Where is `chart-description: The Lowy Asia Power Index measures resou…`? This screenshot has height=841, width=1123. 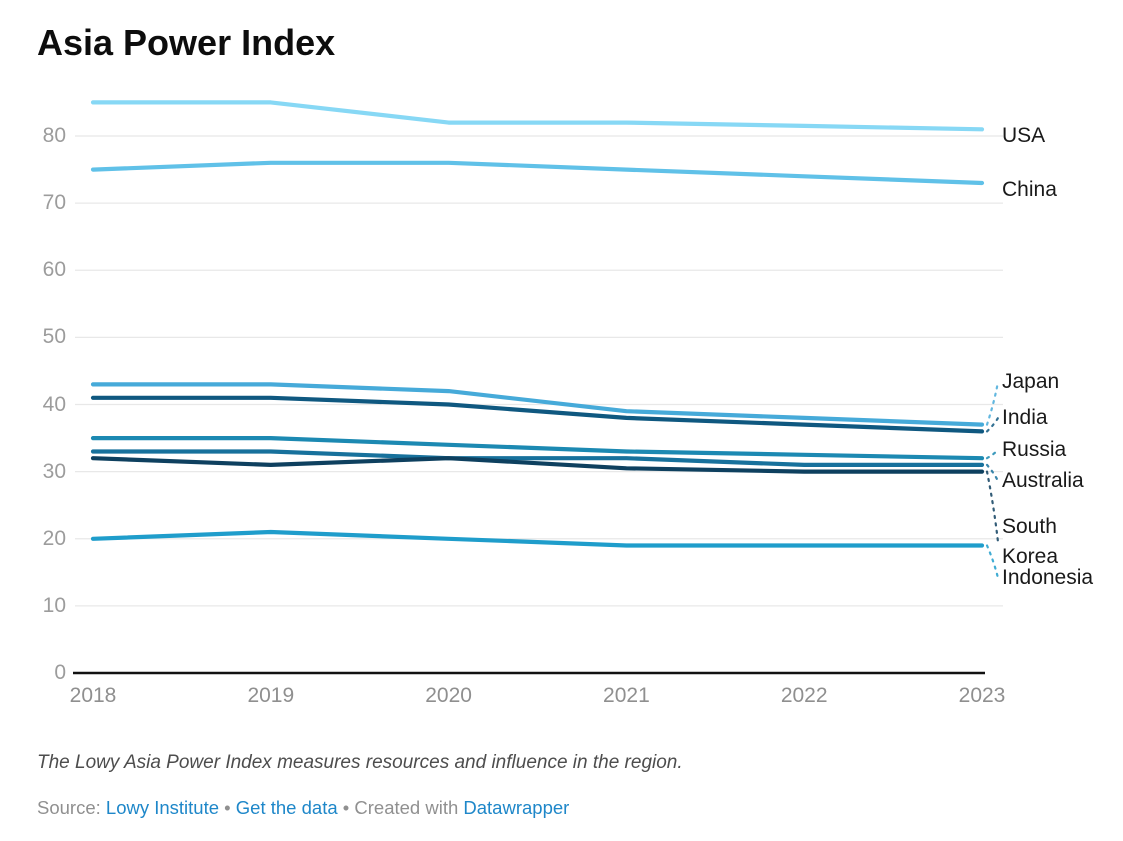
chart-description: The Lowy Asia Power Index measures resou… is located at coordinates (360, 762).